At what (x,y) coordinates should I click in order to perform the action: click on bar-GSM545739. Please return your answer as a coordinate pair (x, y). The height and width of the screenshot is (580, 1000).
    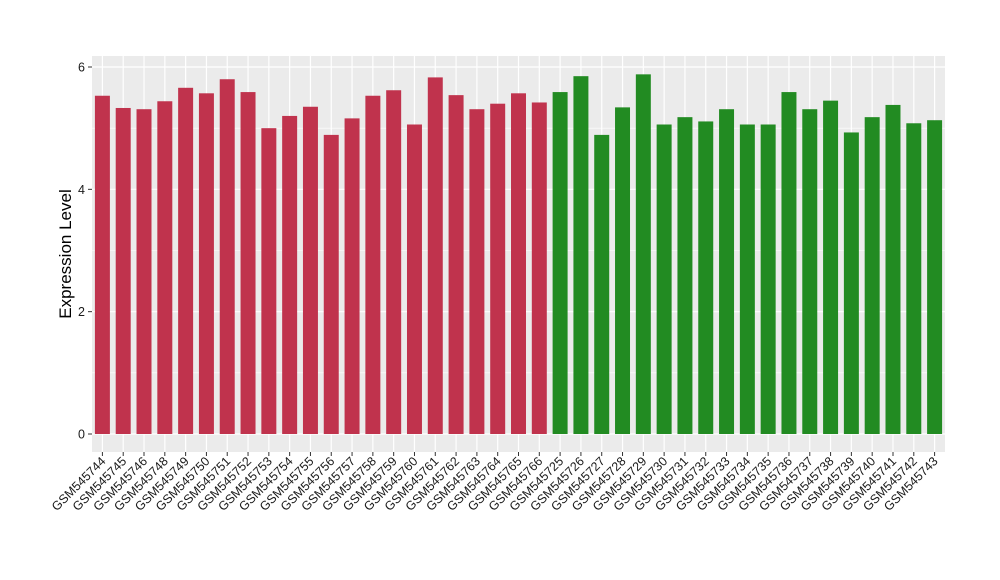
    Looking at the image, I should click on (851, 283).